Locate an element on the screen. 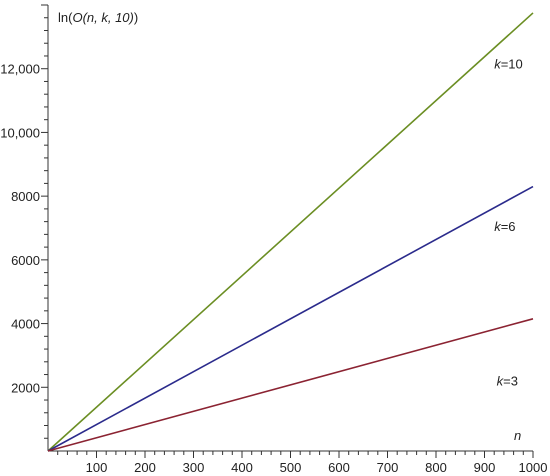 Image resolution: width=550 pixels, height=476 pixels. y-axis-label: ln(O(n, k, 10)) is located at coordinates (98, 17).